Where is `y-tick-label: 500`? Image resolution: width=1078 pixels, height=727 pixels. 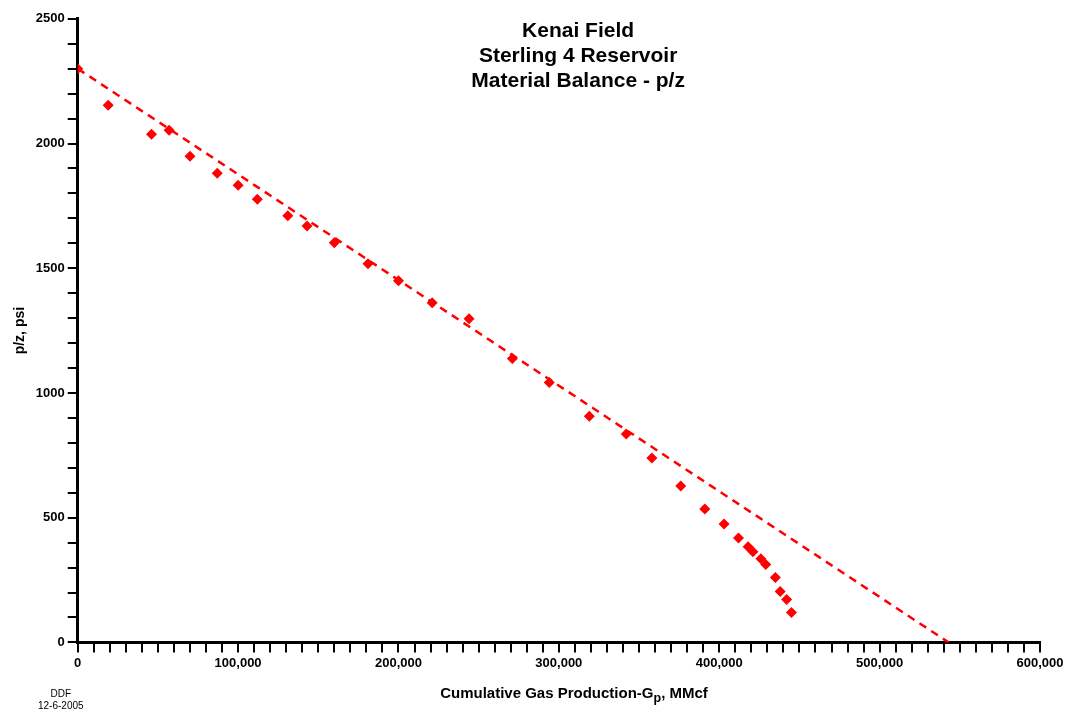 y-tick-label: 500 is located at coordinates (54, 517).